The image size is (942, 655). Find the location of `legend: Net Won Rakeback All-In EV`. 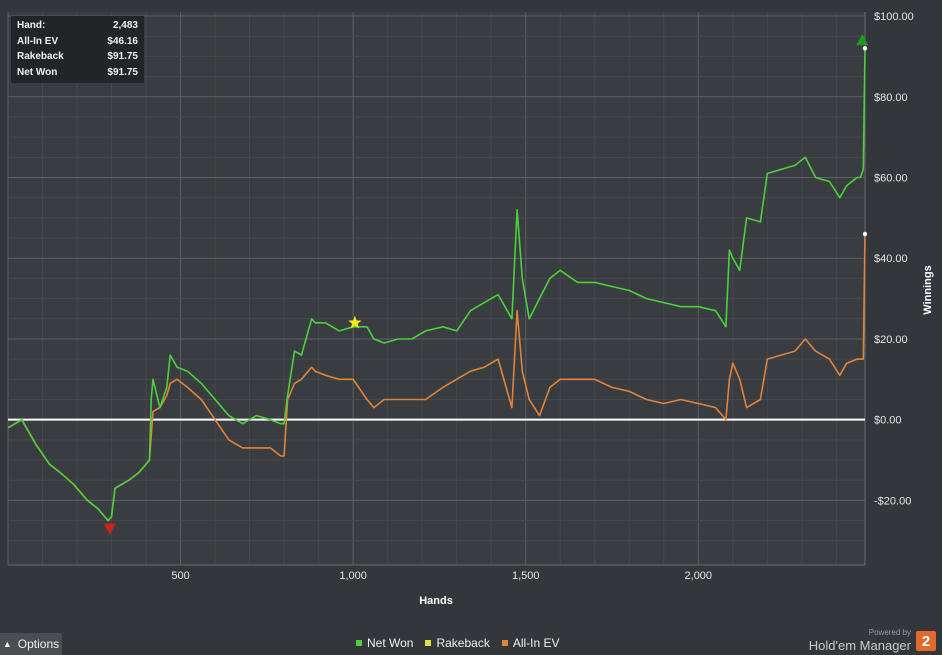

legend: Net Won Rakeback All-In EV is located at coordinates (464, 643).